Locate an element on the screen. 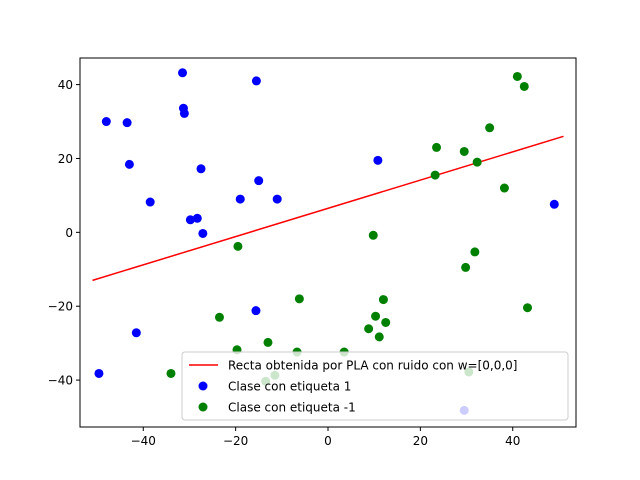 The image size is (640, 480). y-tick-label: 40 is located at coordinates (65, 85).